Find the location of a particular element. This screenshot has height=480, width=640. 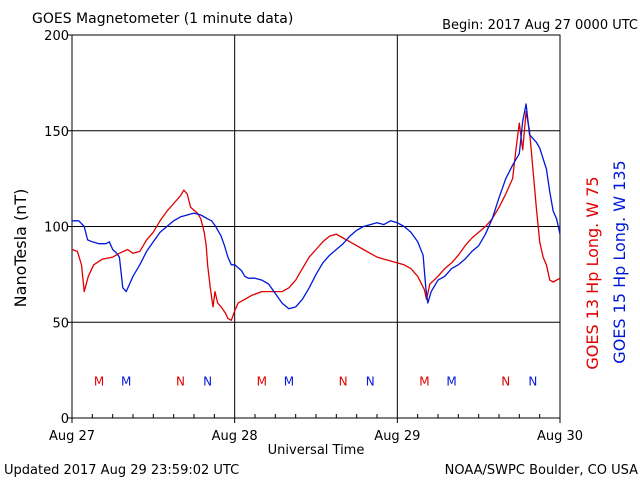

legend-goes15: GOES 15 Hp Long. W 135 is located at coordinates (619, 261).